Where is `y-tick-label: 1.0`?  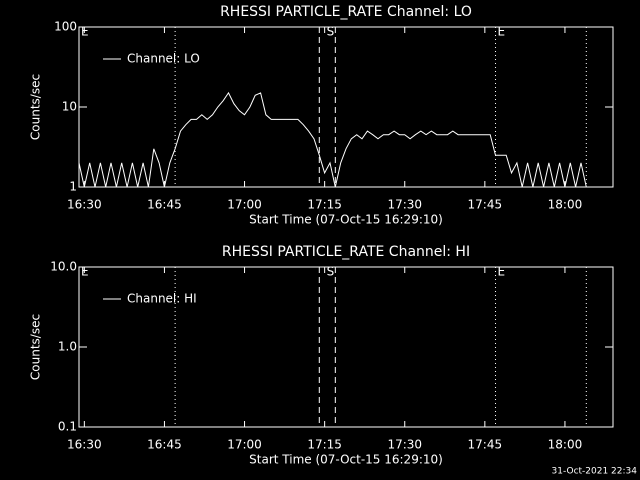 y-tick-label: 1.0 is located at coordinates (67, 347).